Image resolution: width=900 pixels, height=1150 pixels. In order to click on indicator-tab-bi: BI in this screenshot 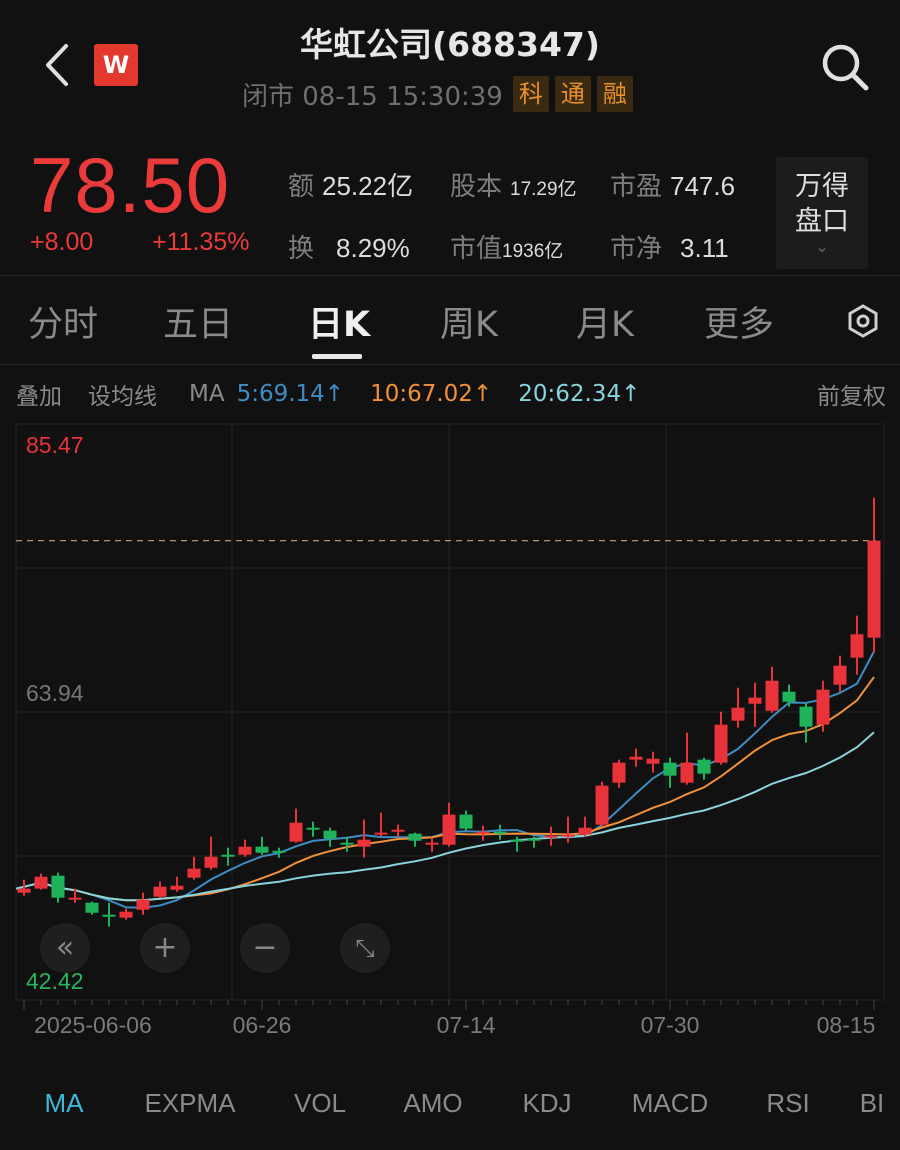, I will do `click(872, 1103)`.